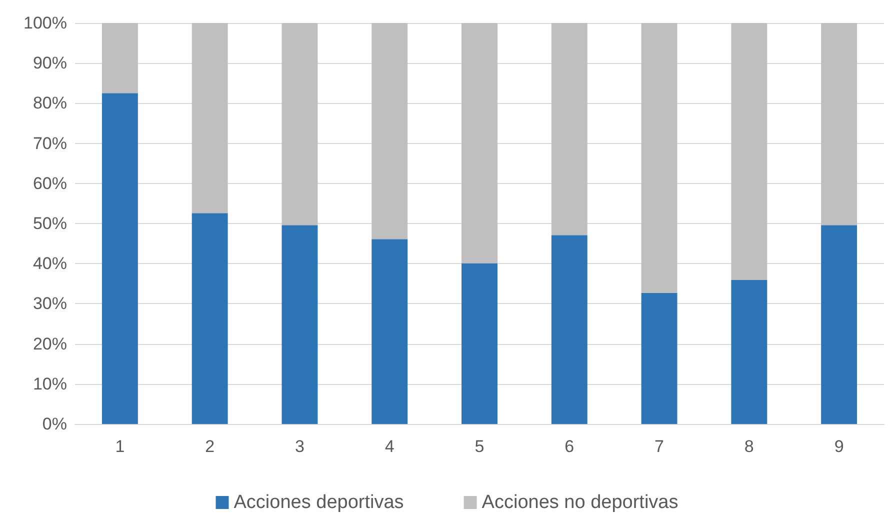  Describe the element at coordinates (49, 143) in the screenshot. I see `y-tick-label: 70%` at that location.